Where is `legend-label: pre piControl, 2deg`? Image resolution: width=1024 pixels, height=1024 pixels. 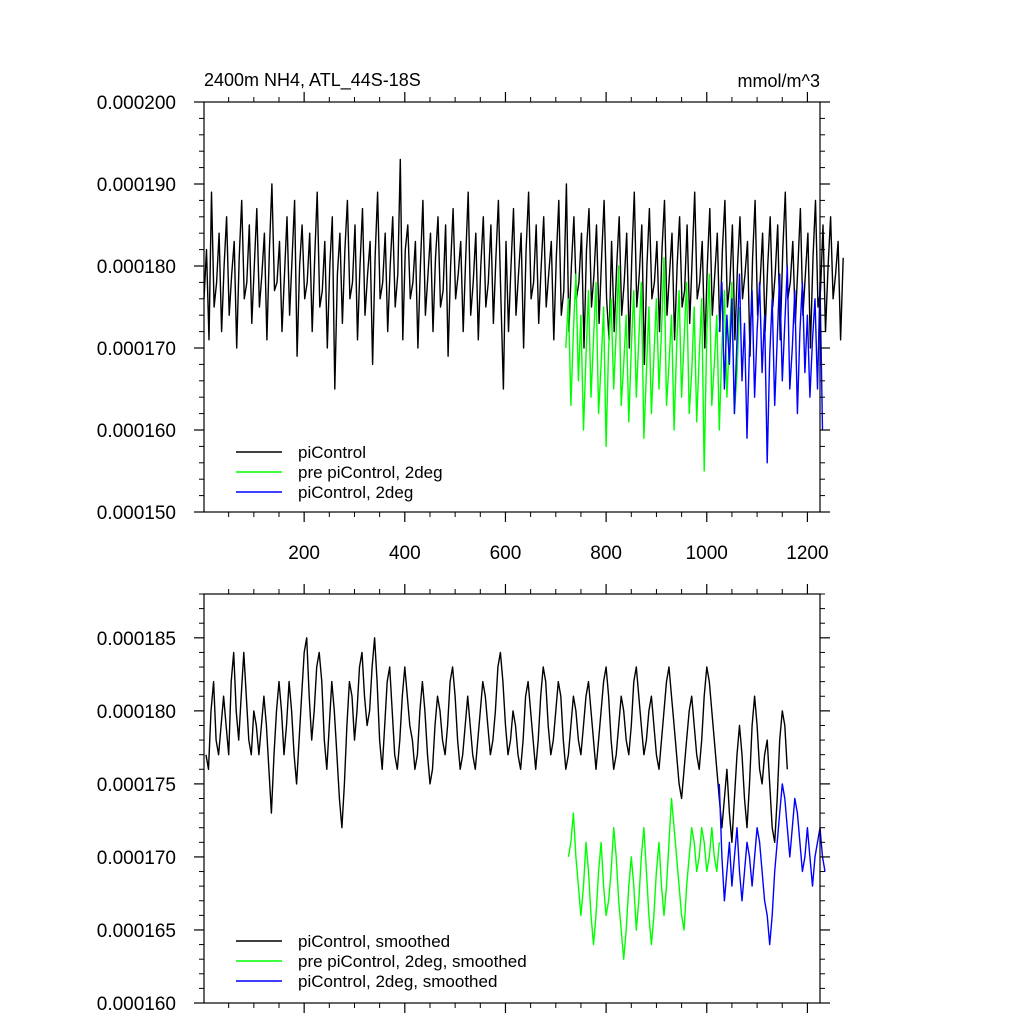 legend-label: pre piControl, 2deg is located at coordinates (370, 472).